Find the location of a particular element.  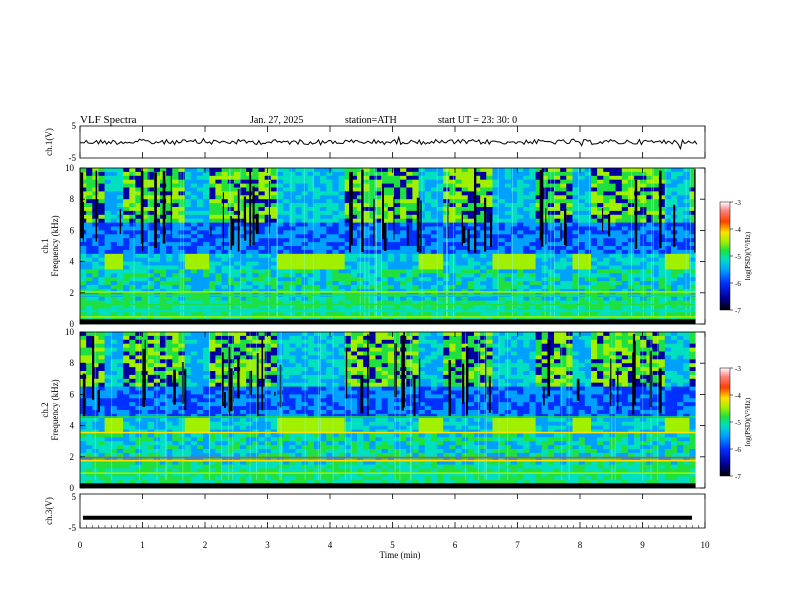

spectrogram-sferic is located at coordinates (660, 209).